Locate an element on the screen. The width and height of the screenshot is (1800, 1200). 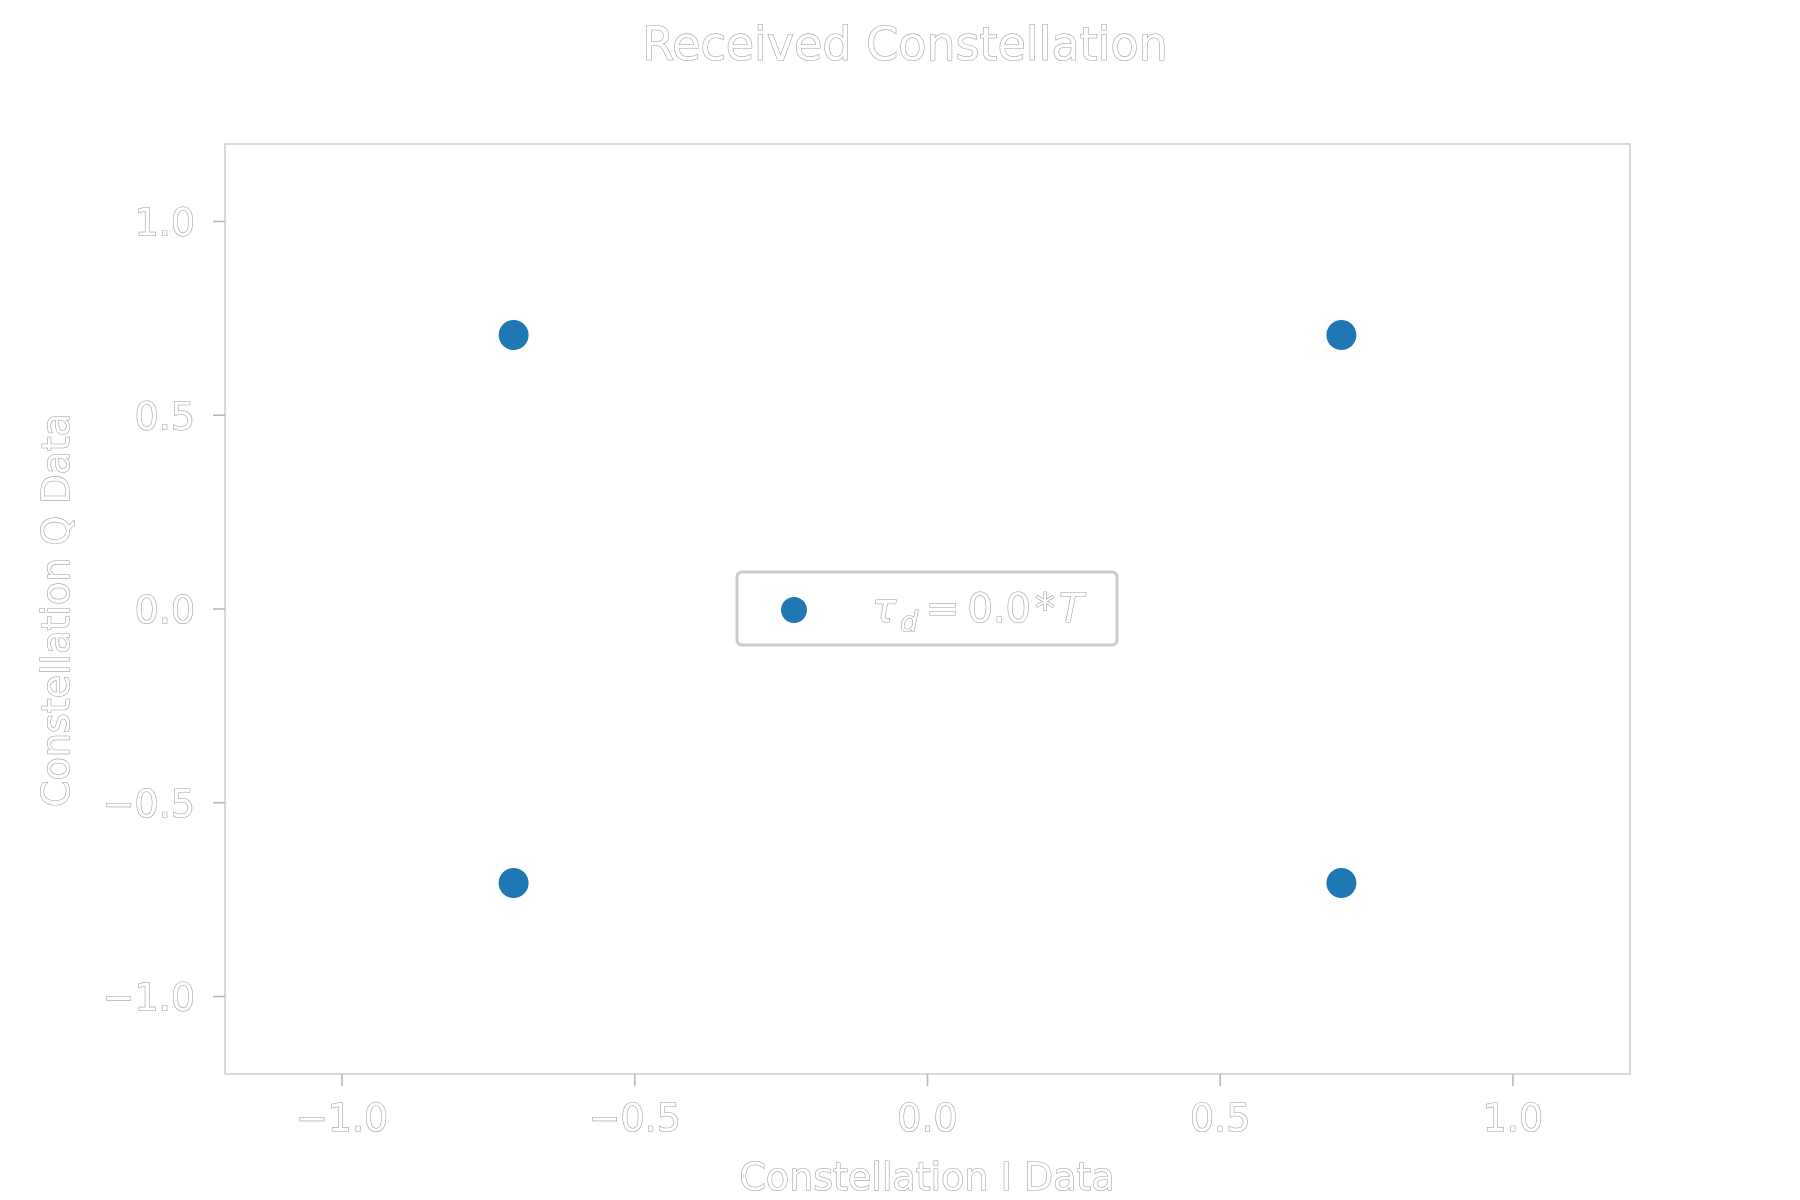
legend-label: τ d = 0.0 * T is located at coordinates (979, 612).